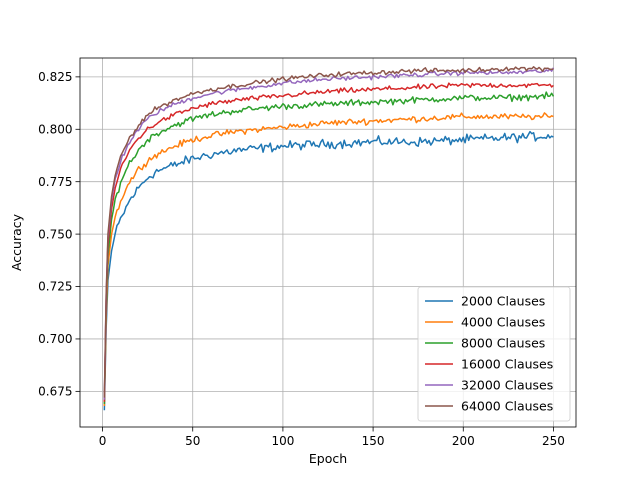 Image resolution: width=640 pixels, height=480 pixels. Describe the element at coordinates (55, 287) in the screenshot. I see `y-tick-label: 0.725` at that location.